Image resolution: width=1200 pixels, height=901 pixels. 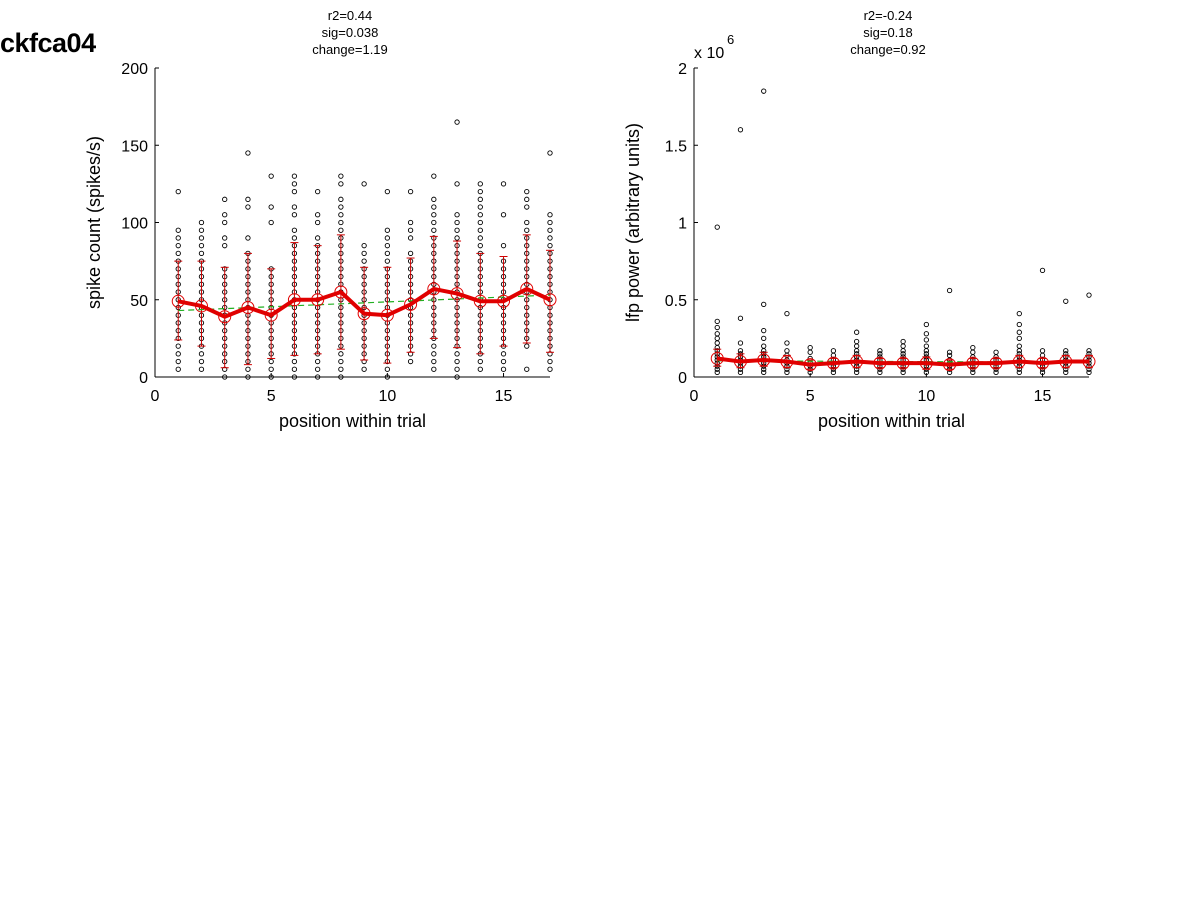 What do you see at coordinates (902, 361) in the screenshot?
I see `mean-line` at bounding box center [902, 361].